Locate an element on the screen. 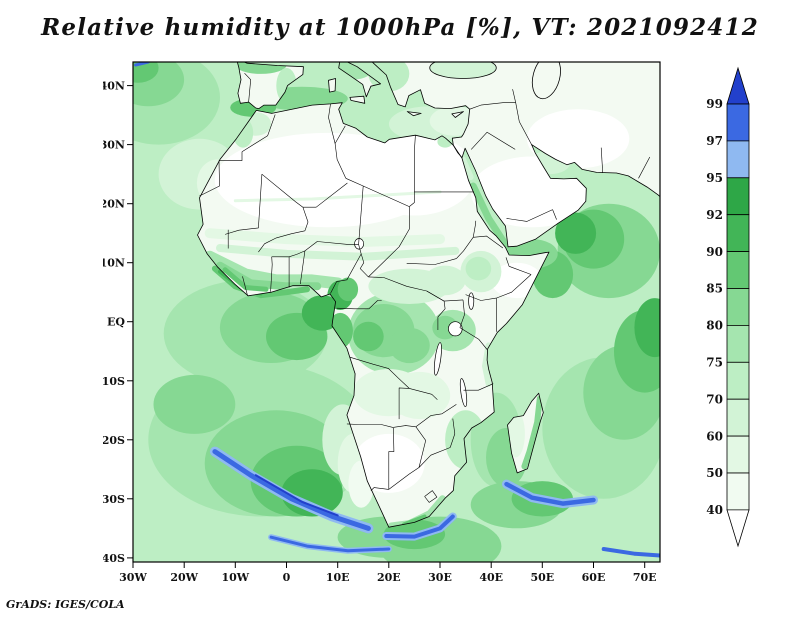 Image resolution: width=800 pixels, height=618 pixels. x-tick-label: 50E is located at coordinates (542, 577).